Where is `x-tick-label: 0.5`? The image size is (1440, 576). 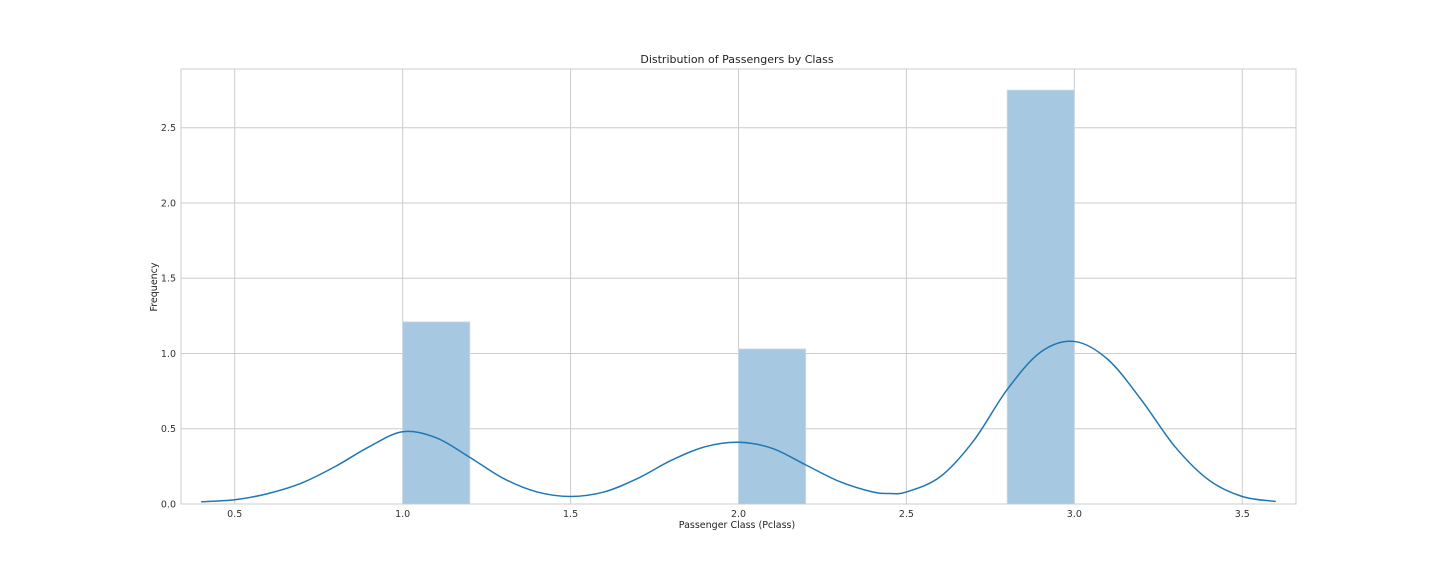
x-tick-label: 0.5 is located at coordinates (234, 514).